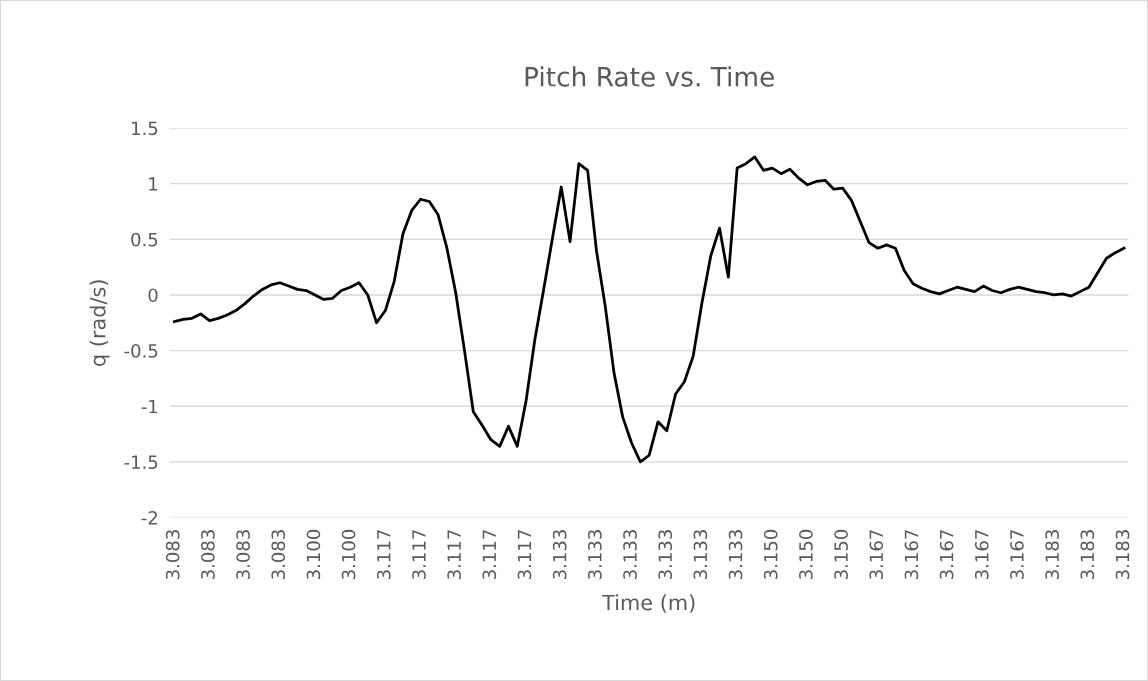 The image size is (1148, 681). What do you see at coordinates (649, 76) in the screenshot?
I see `chart-title: Pitch Rate vs. Time` at bounding box center [649, 76].